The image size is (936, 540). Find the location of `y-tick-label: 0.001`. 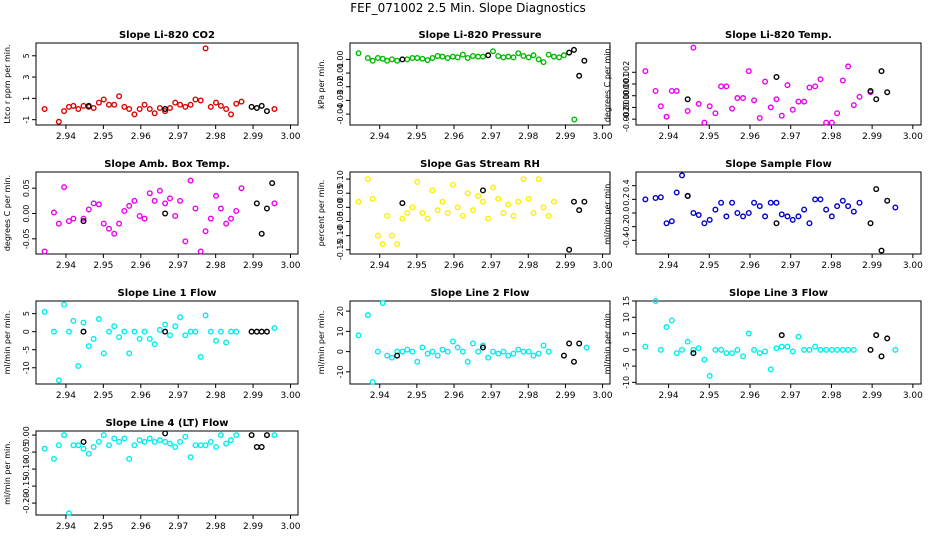

y-tick-label: 0.001 is located at coordinates (626, 84).